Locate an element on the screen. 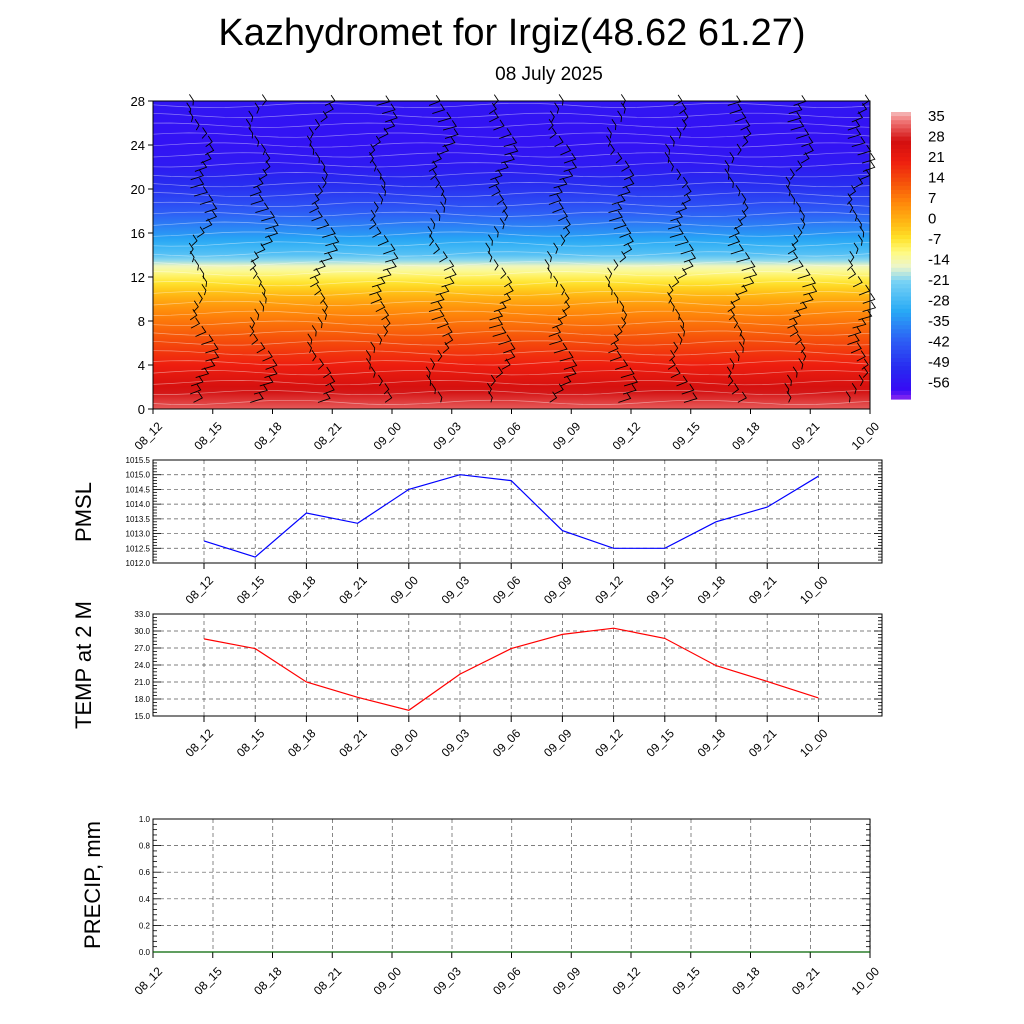 The image size is (1024, 1024). colorbar: 35 28 21 14 7 0 -7 -14 -21 -28 -35 -42 -49 -56 is located at coordinates (920, 254).